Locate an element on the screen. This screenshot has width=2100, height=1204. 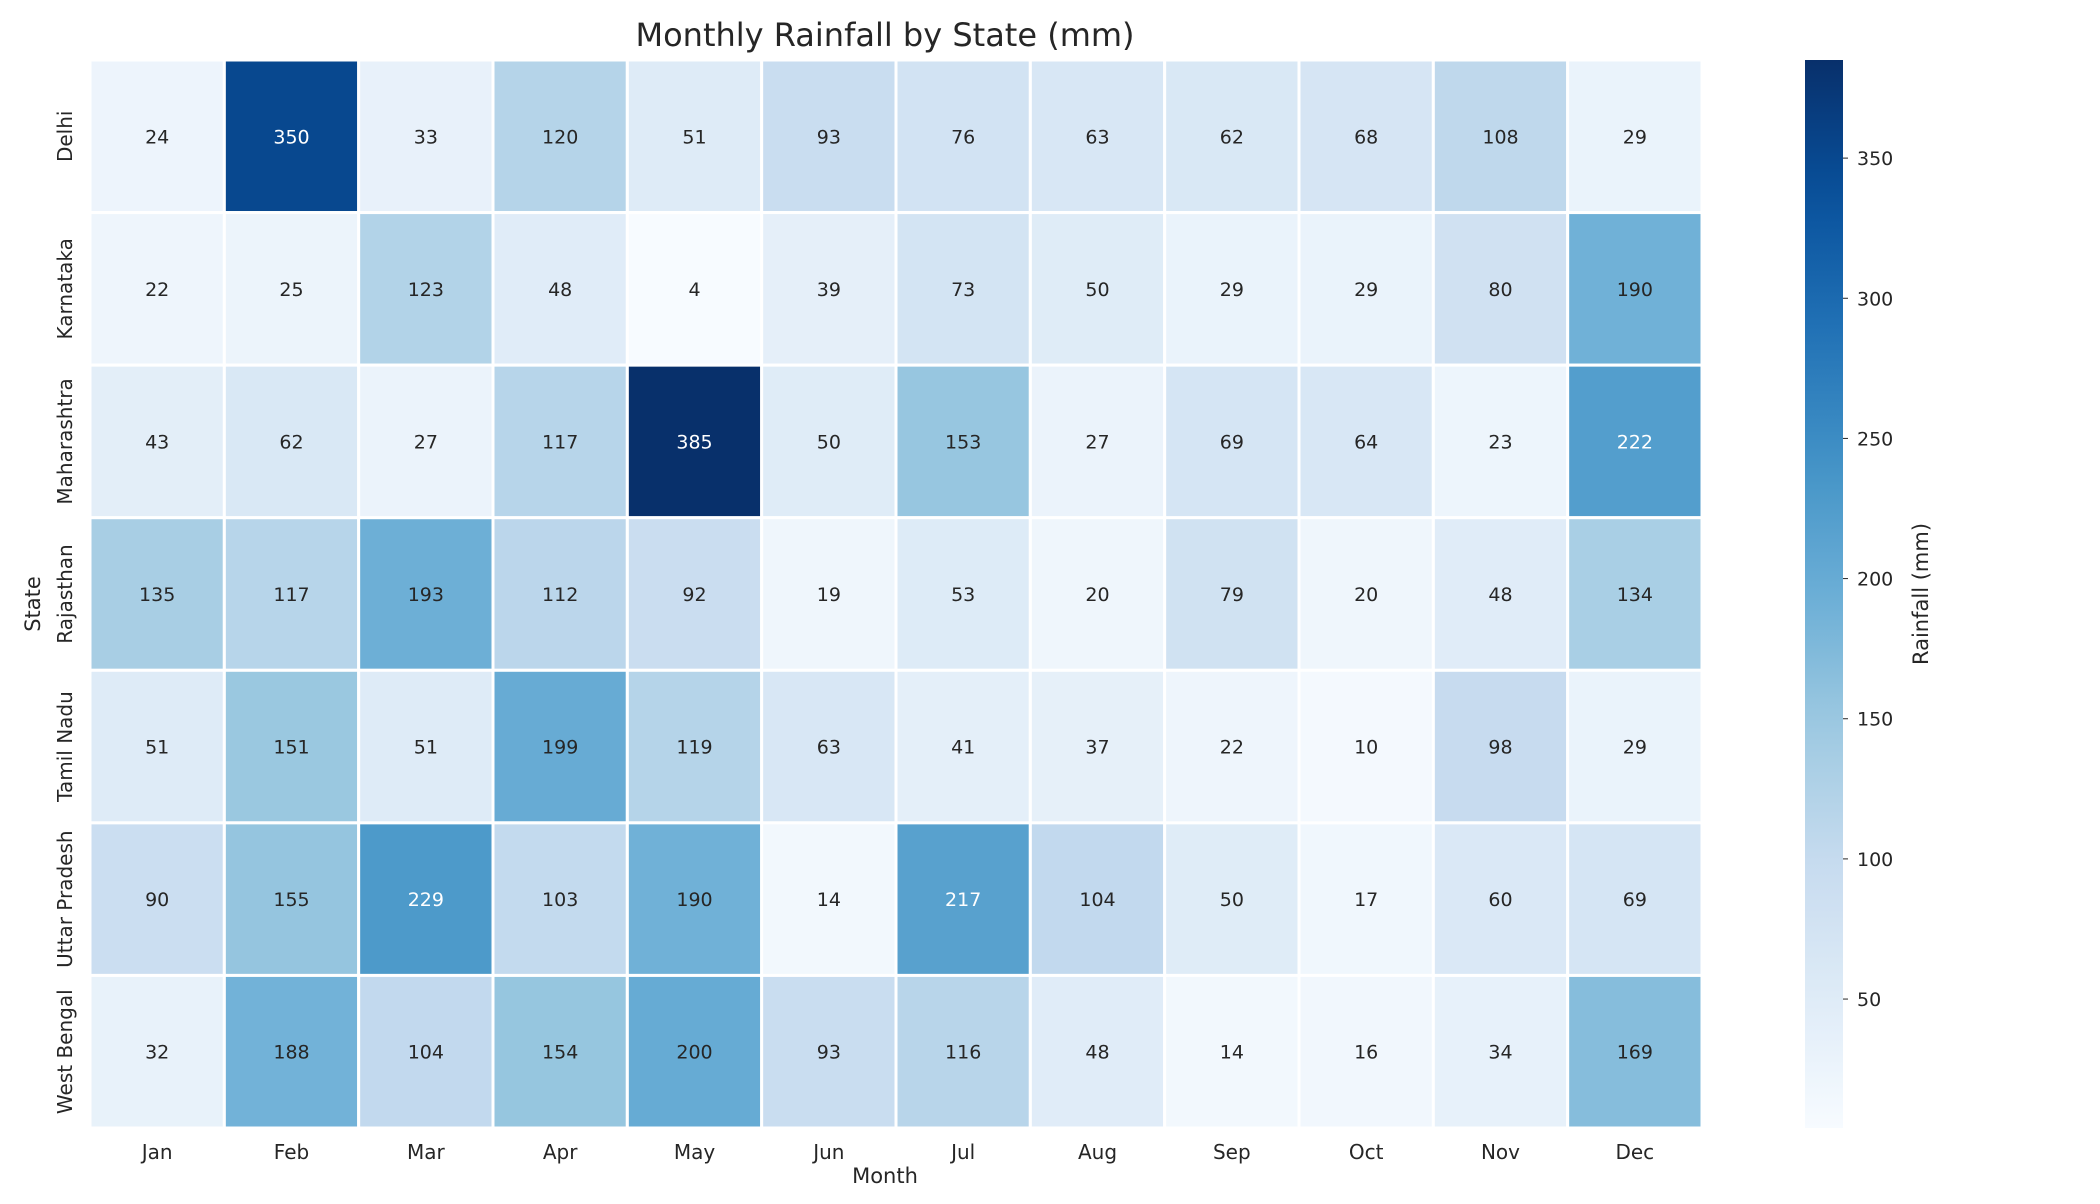
cell-value-label: 17 is located at coordinates (1366, 900).